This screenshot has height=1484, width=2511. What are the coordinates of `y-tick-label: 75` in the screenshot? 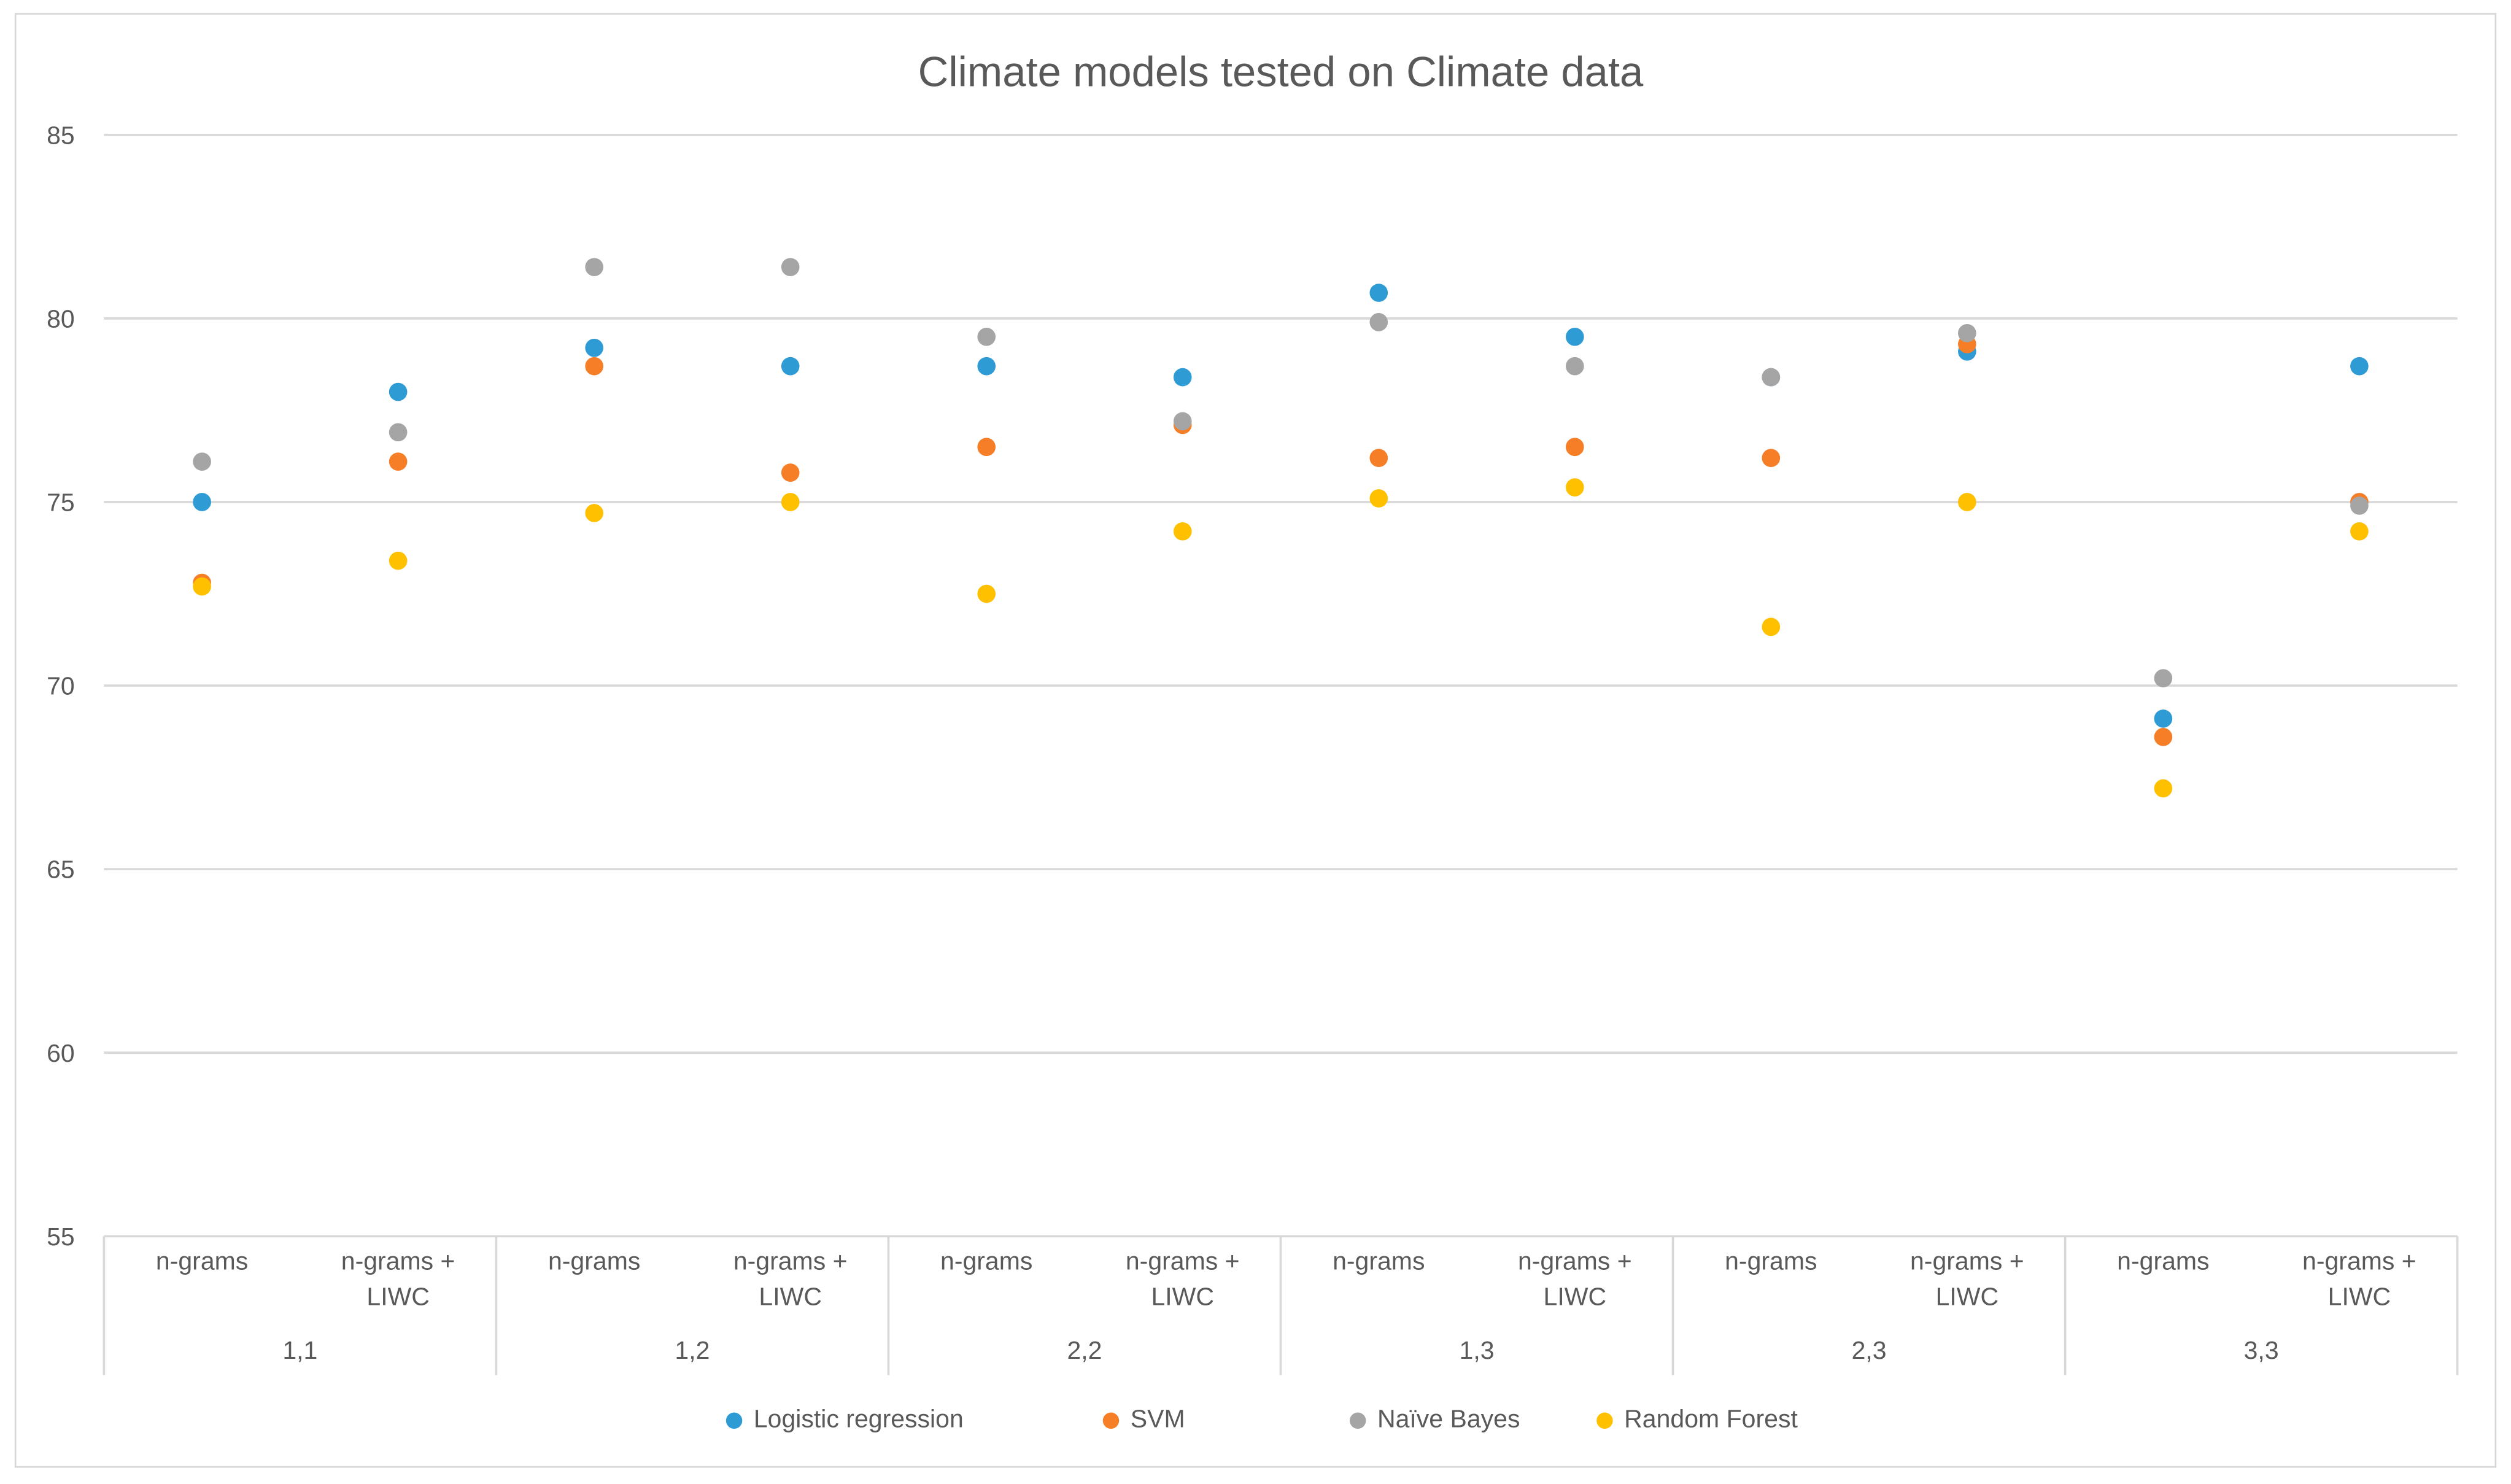 It's located at (61, 503).